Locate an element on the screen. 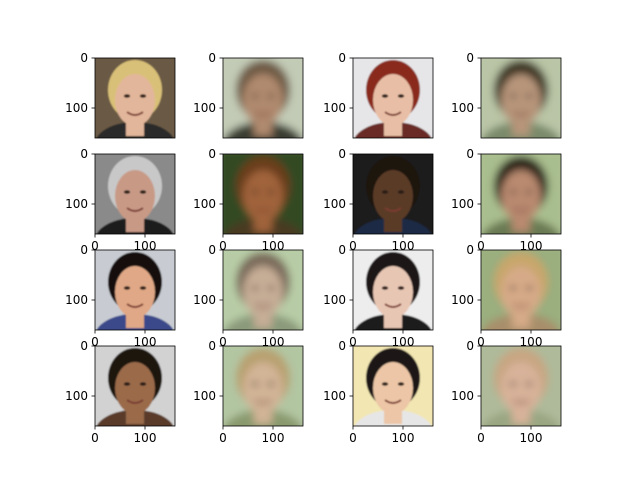  panel-photo-r1c2: 0 100 0 100 is located at coordinates (378, 200).